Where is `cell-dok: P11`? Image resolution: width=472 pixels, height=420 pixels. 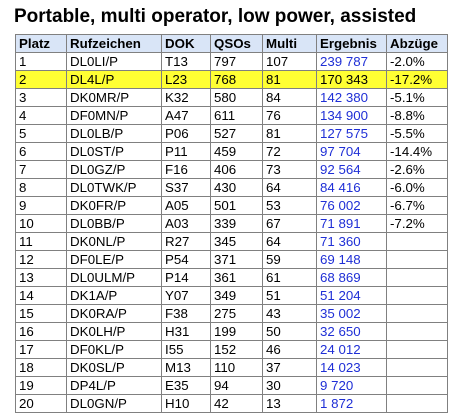 cell-dok: P11 is located at coordinates (186, 151).